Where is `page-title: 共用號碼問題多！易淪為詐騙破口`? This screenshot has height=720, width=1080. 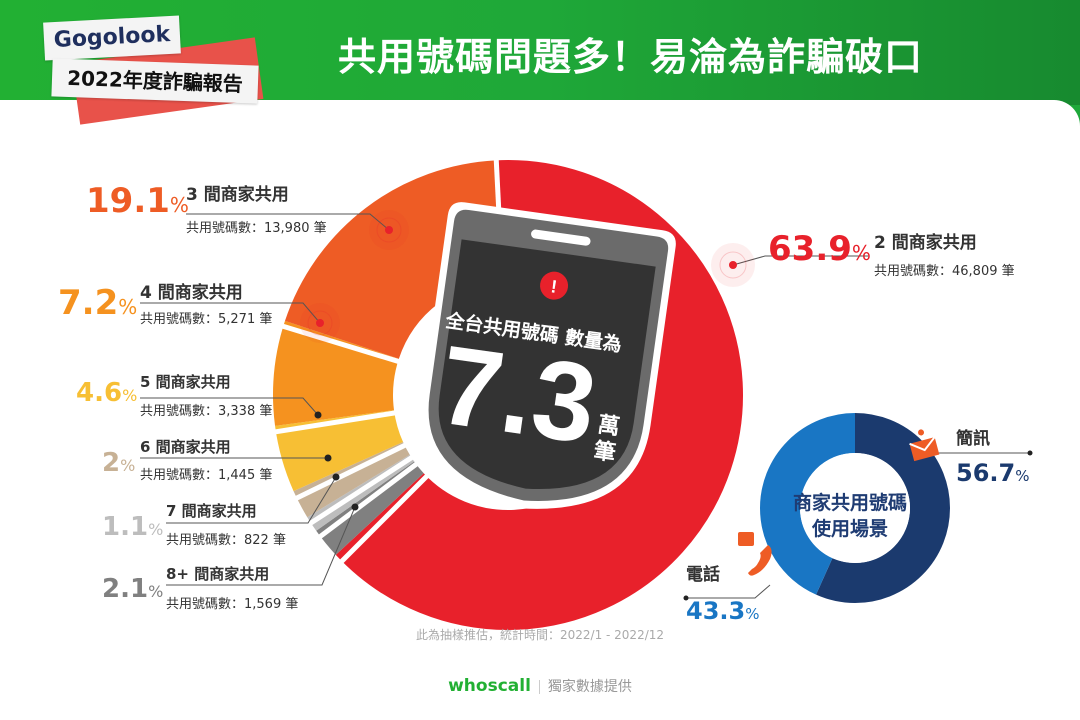 page-title: 共用號碼問題多！易淪為詐騙破口 is located at coordinates (631, 57).